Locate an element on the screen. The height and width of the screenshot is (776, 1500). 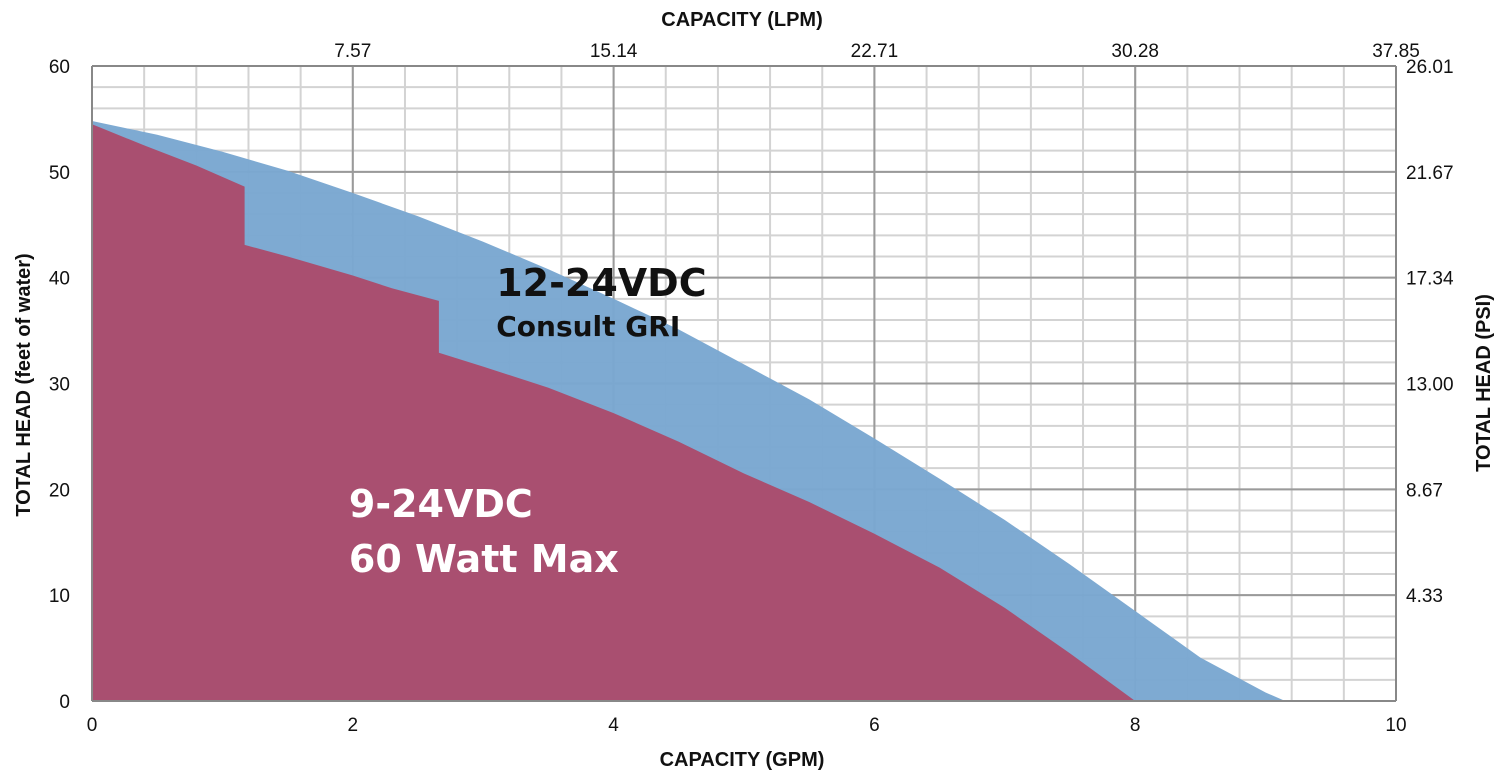
x-top-tick-label: 37.85 is located at coordinates (1396, 51).